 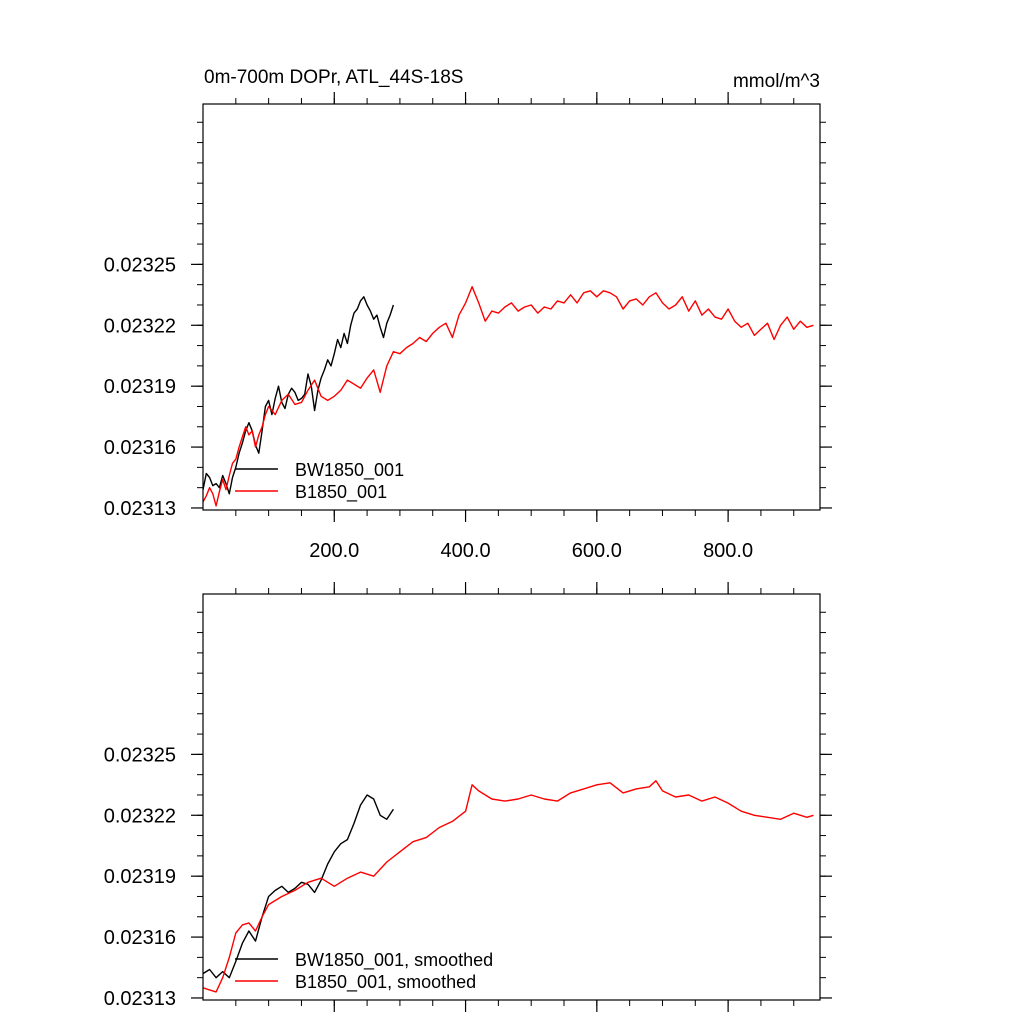 What do you see at coordinates (597, 551) in the screenshot?
I see `x-tick-label: 600.0` at bounding box center [597, 551].